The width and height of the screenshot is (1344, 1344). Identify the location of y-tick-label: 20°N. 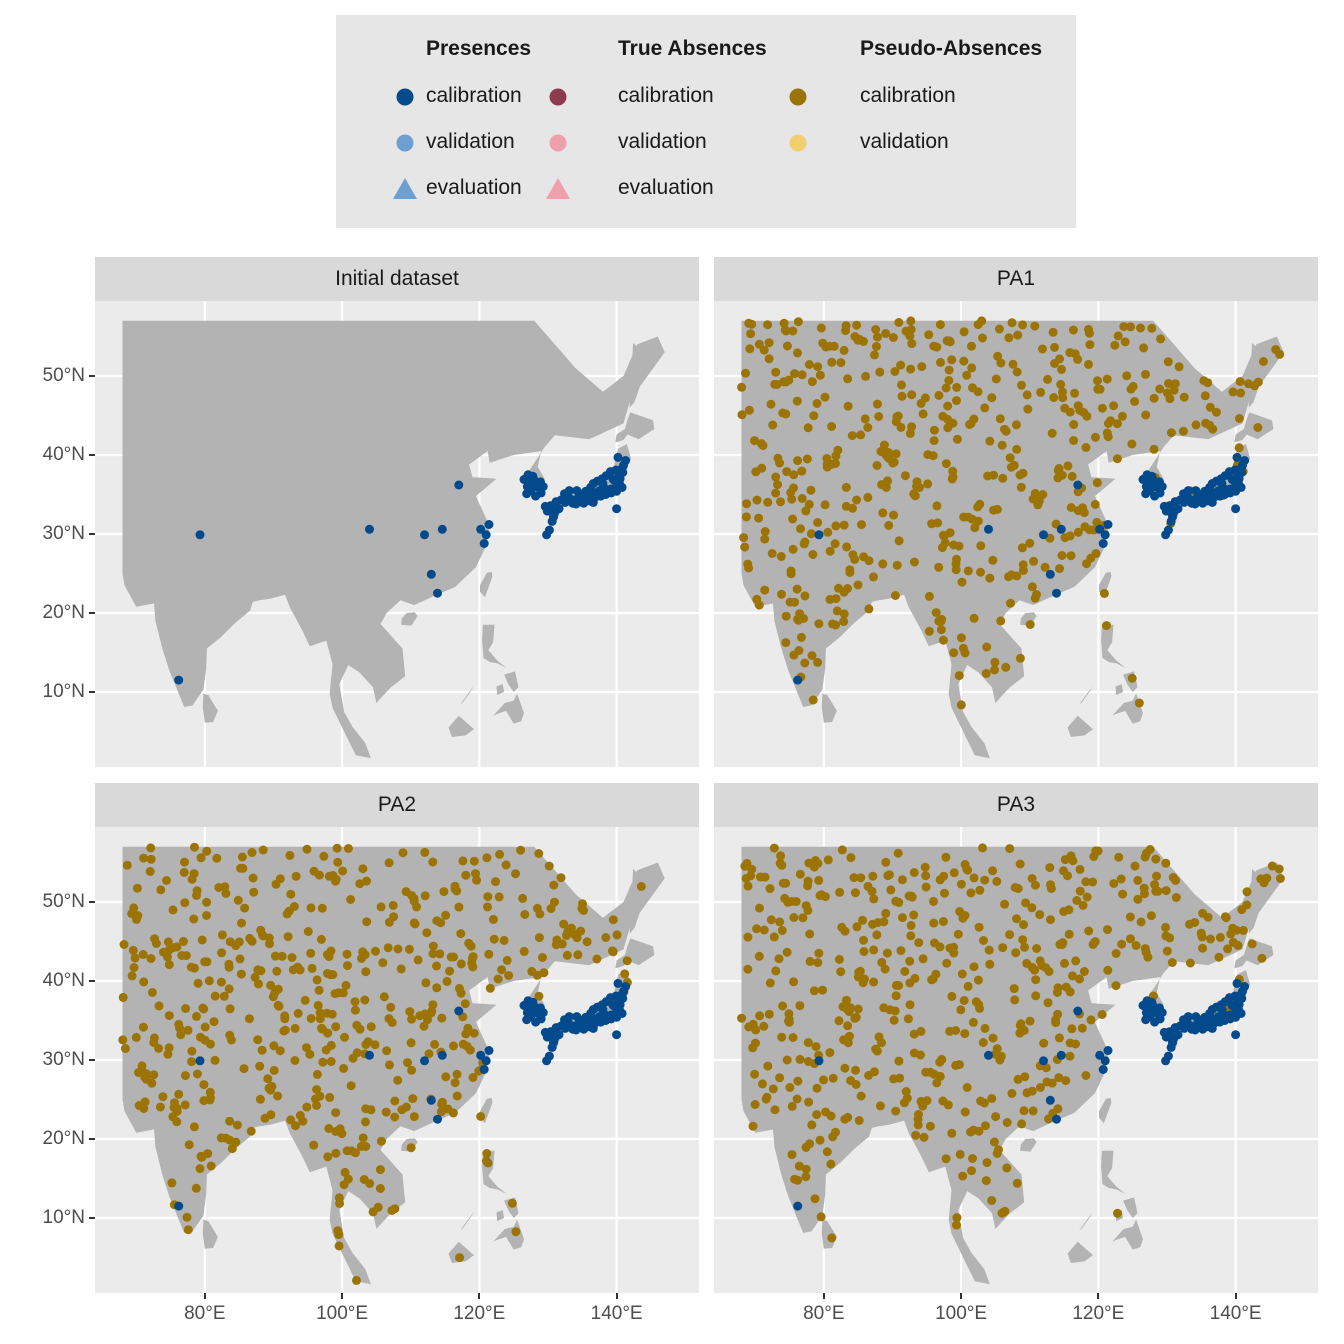
(63, 612).